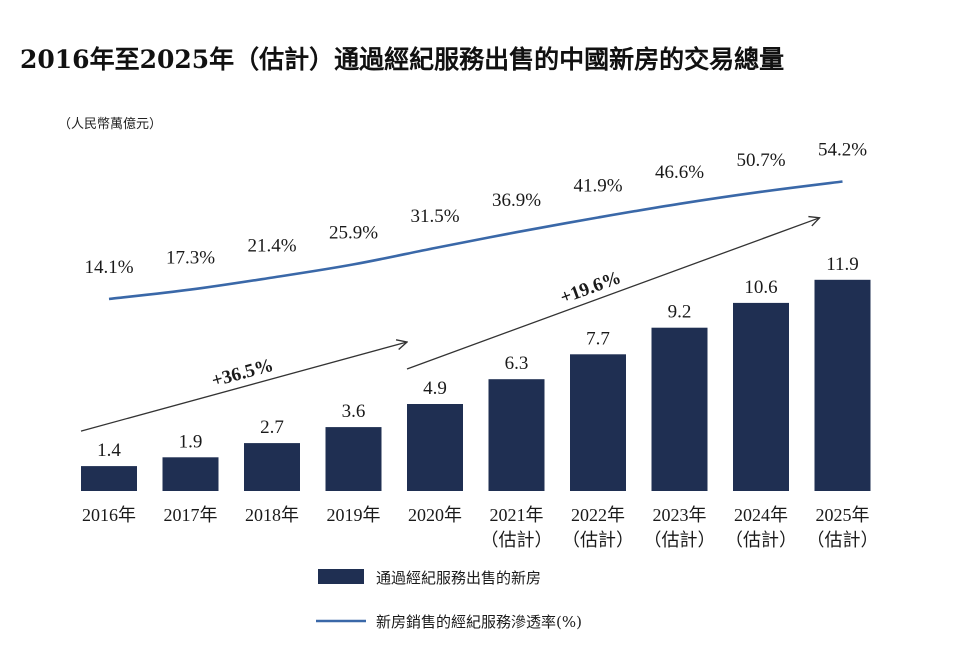 This screenshot has width=958, height=650. What do you see at coordinates (598, 515) in the screenshot?
I see `x-tick-label: 2022年` at bounding box center [598, 515].